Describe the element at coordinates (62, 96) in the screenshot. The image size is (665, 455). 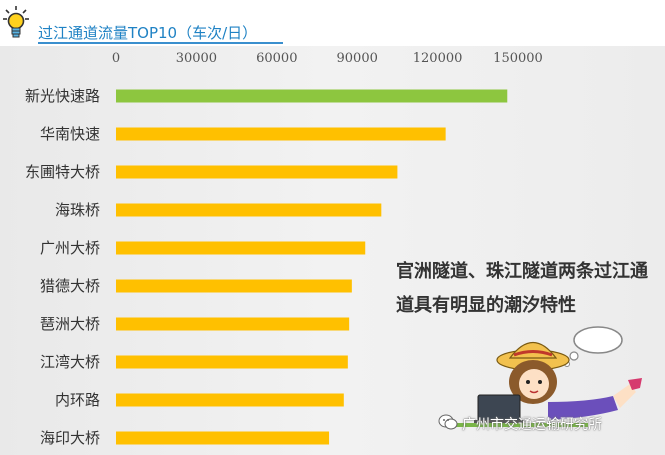
I see `category-label: 新光快速路` at that location.